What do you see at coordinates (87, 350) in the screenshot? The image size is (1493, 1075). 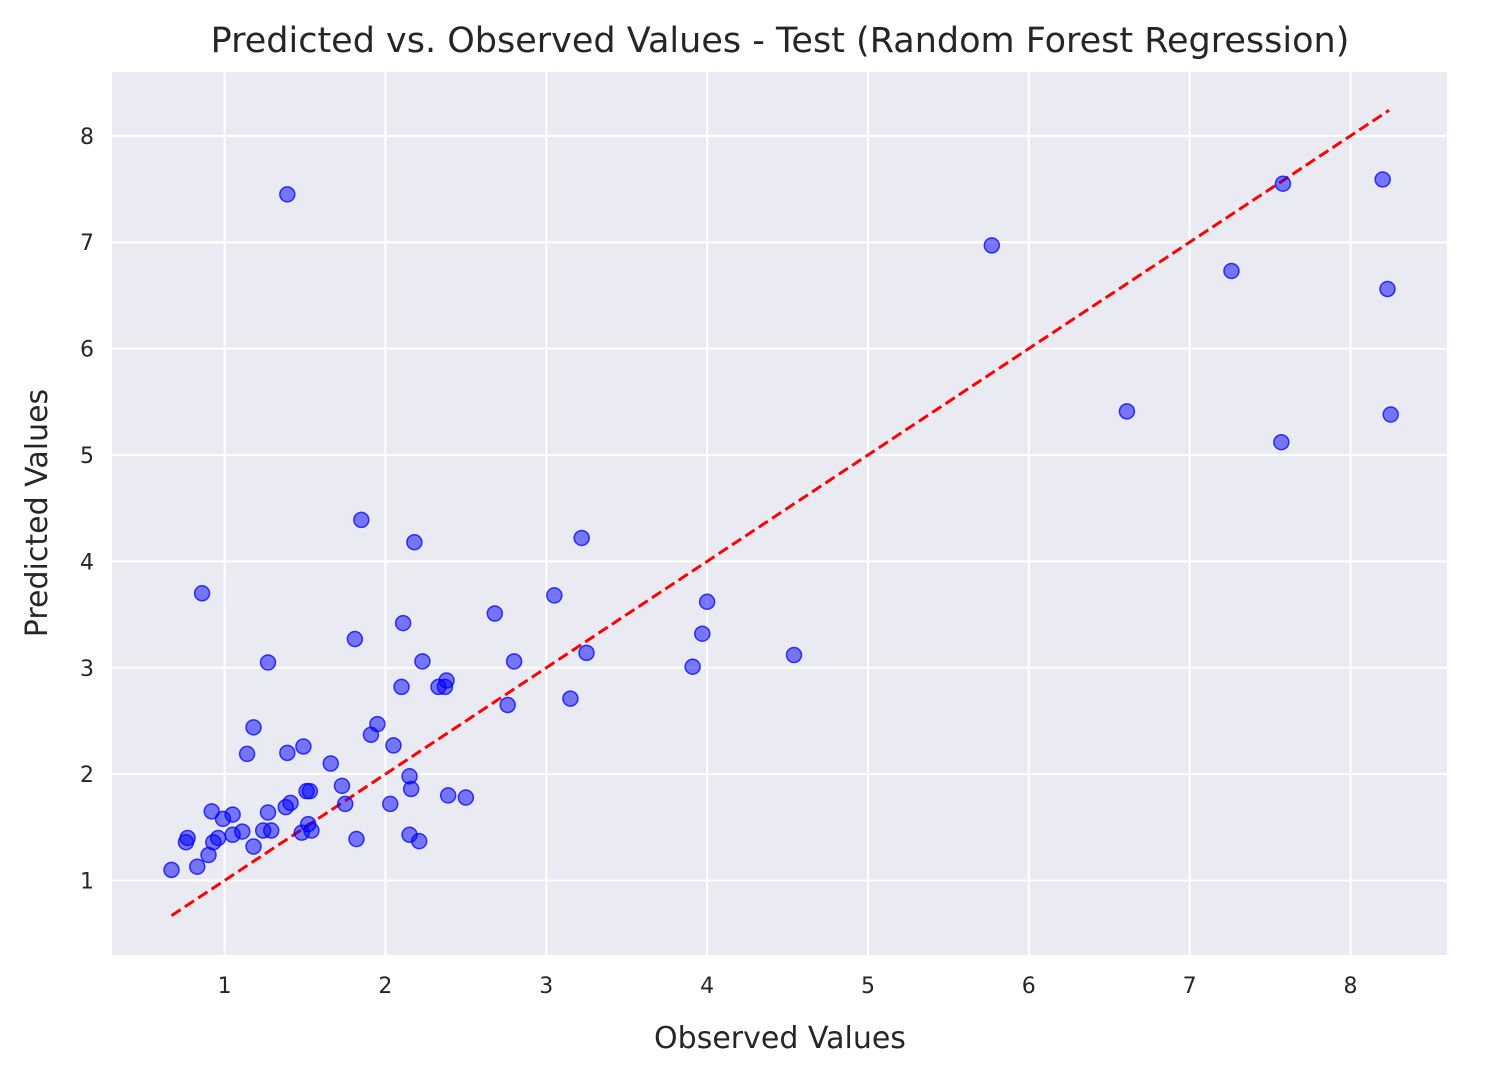 I see `y-tick-label: 6` at bounding box center [87, 350].